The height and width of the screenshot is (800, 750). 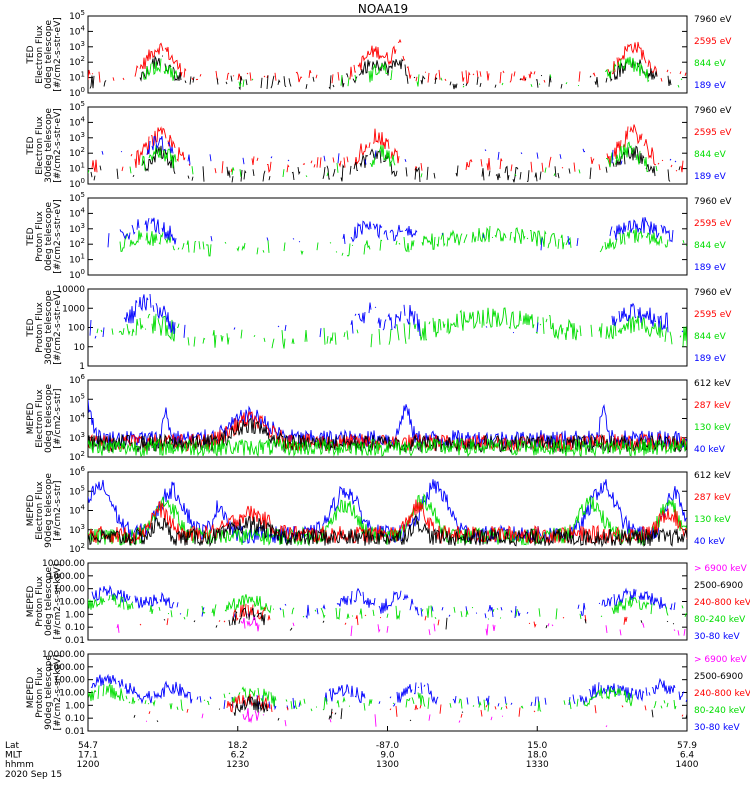 What do you see at coordinates (712, 406) in the screenshot?
I see `channel-label: 287 keV` at bounding box center [712, 406].